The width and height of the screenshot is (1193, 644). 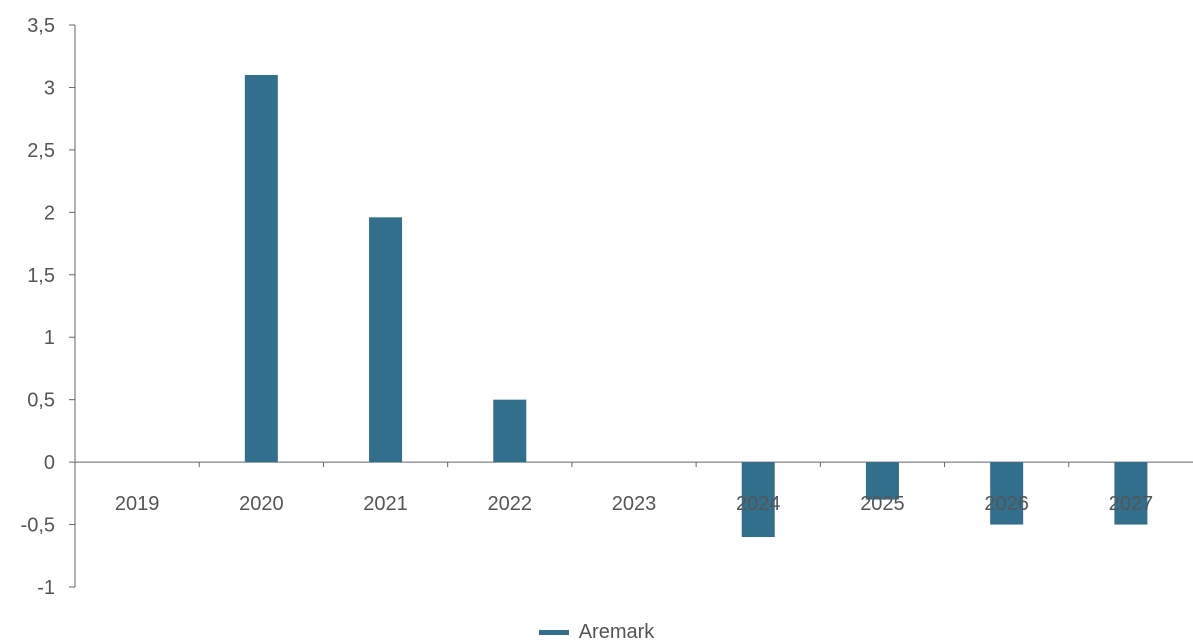 I want to click on x-tick-label: 2025, so click(x=882, y=504).